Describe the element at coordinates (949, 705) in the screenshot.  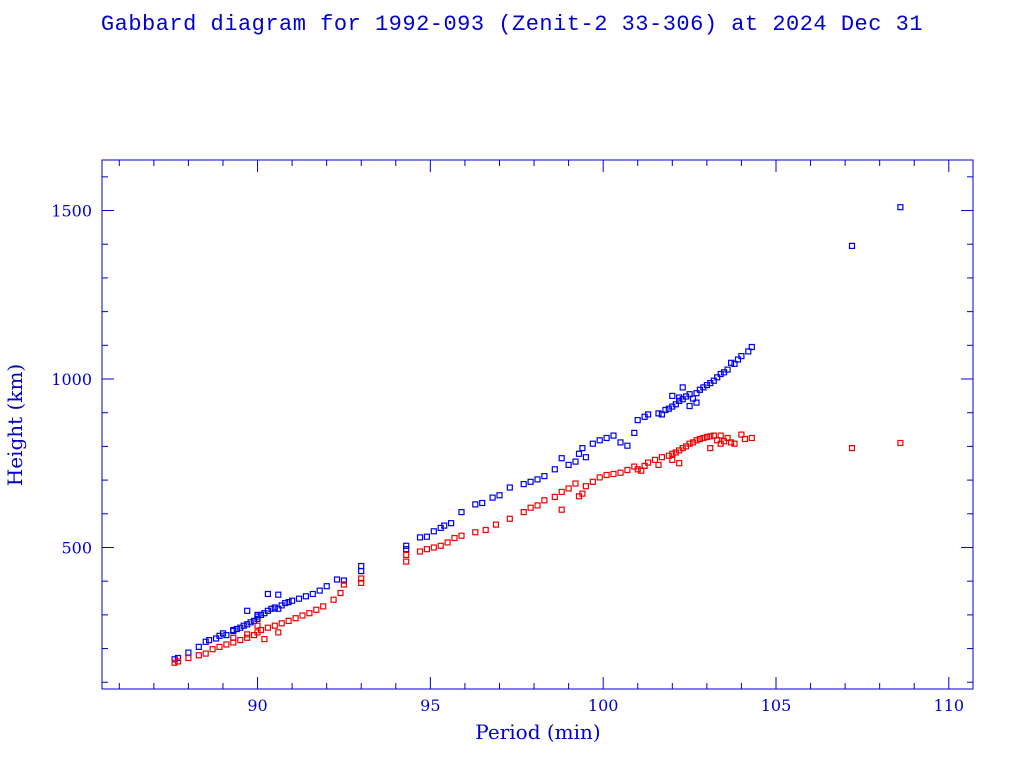
I see `x-tick-label: 110` at that location.